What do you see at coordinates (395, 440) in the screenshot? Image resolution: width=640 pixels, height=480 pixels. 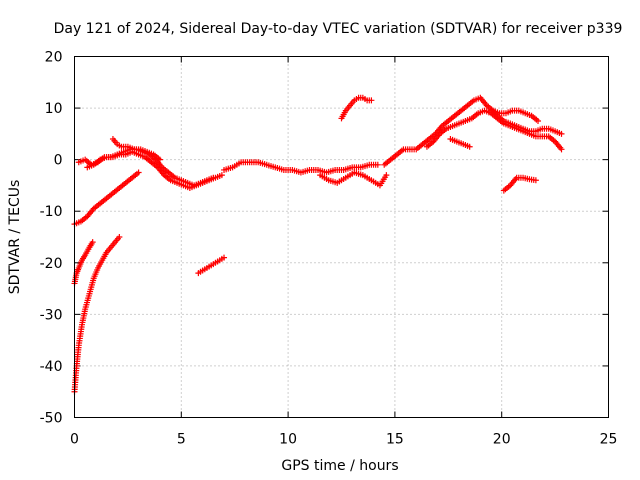 I see `x-tick-label: 15` at bounding box center [395, 440].